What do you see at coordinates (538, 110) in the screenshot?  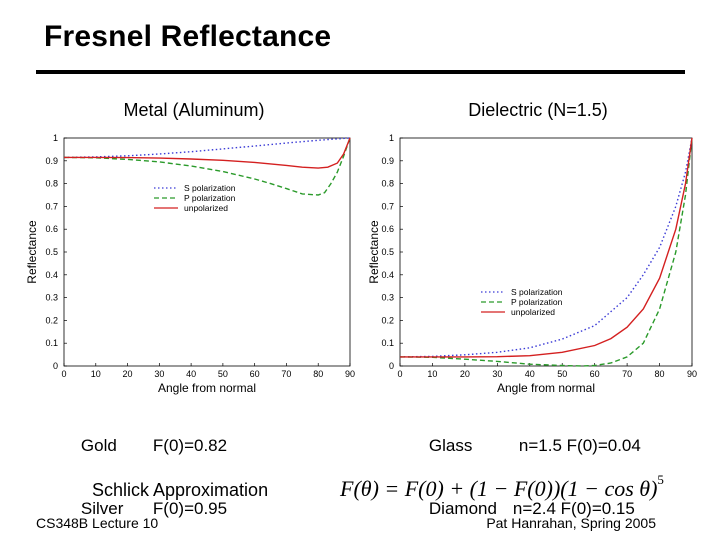 I see `dielectric-chart-subtitle: Dielectric (N=1.5)` at bounding box center [538, 110].